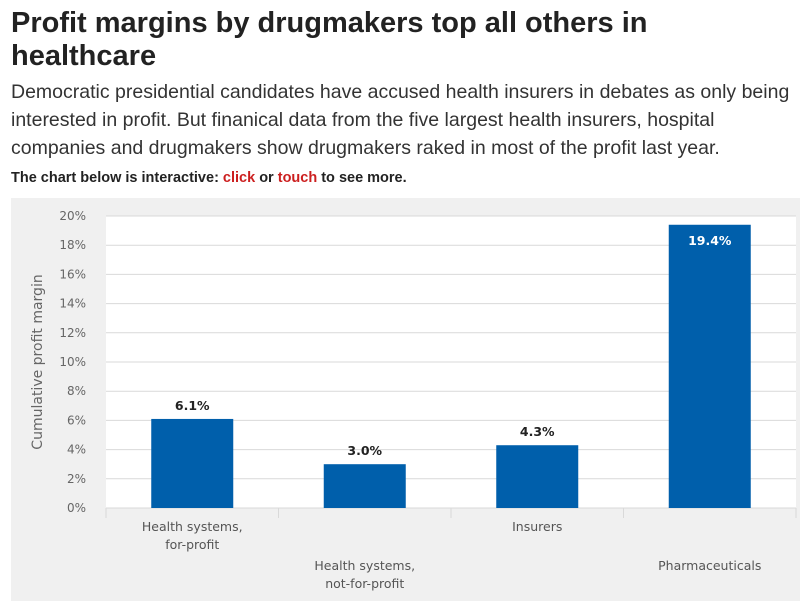 This screenshot has height=601, width=800. I want to click on y-axis-title: Cumulative profit margin, so click(38, 361).